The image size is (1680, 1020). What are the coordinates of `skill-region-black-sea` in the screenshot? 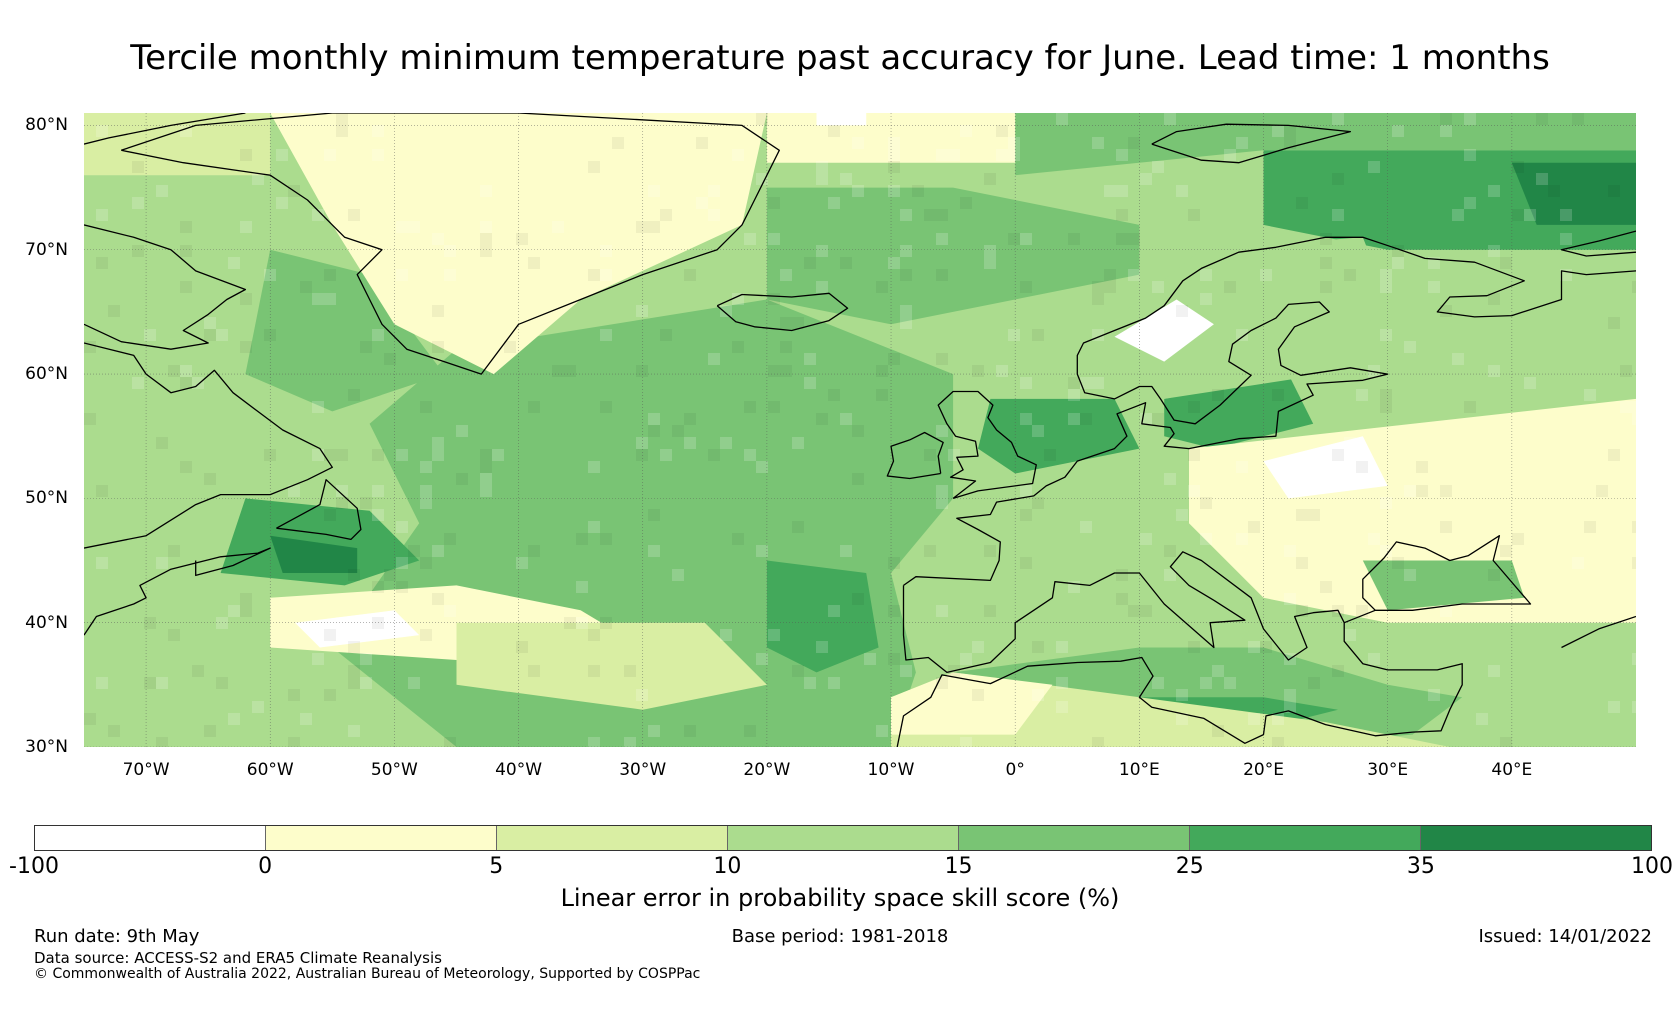 It's located at (1443, 585).